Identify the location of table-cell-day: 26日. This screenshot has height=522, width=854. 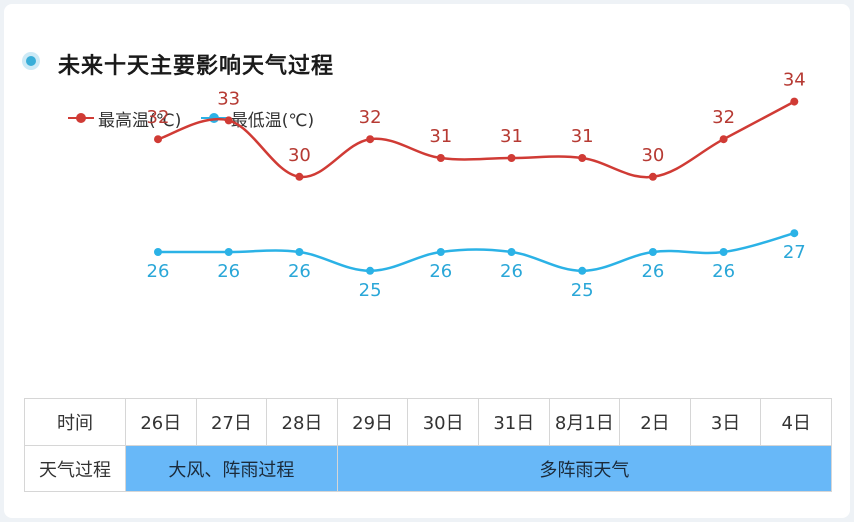
(161, 422).